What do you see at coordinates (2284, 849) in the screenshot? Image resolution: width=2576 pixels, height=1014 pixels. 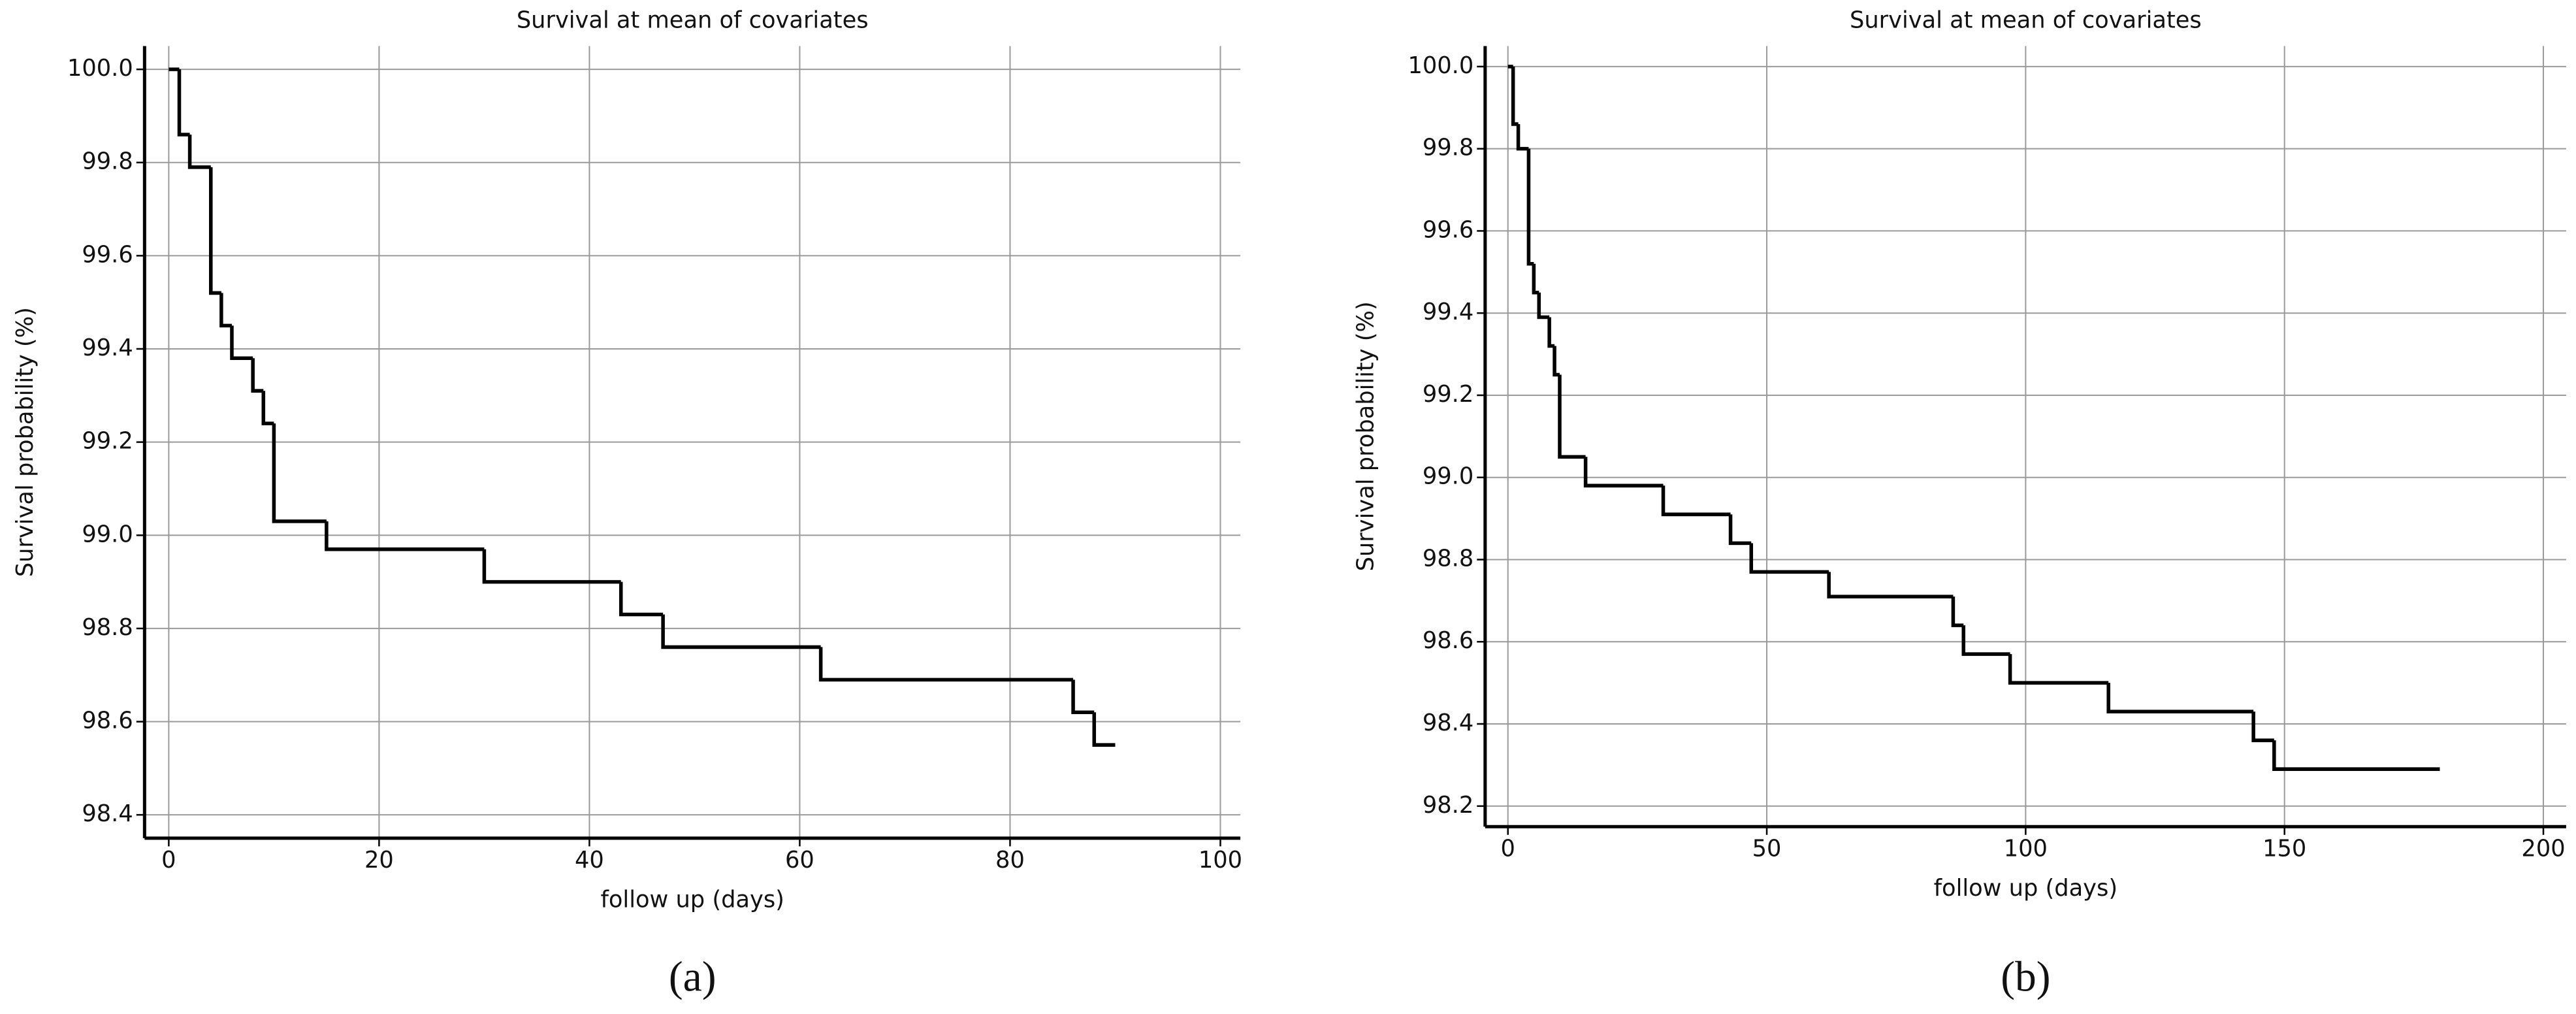 I see `x-tick-label: 150` at bounding box center [2284, 849].